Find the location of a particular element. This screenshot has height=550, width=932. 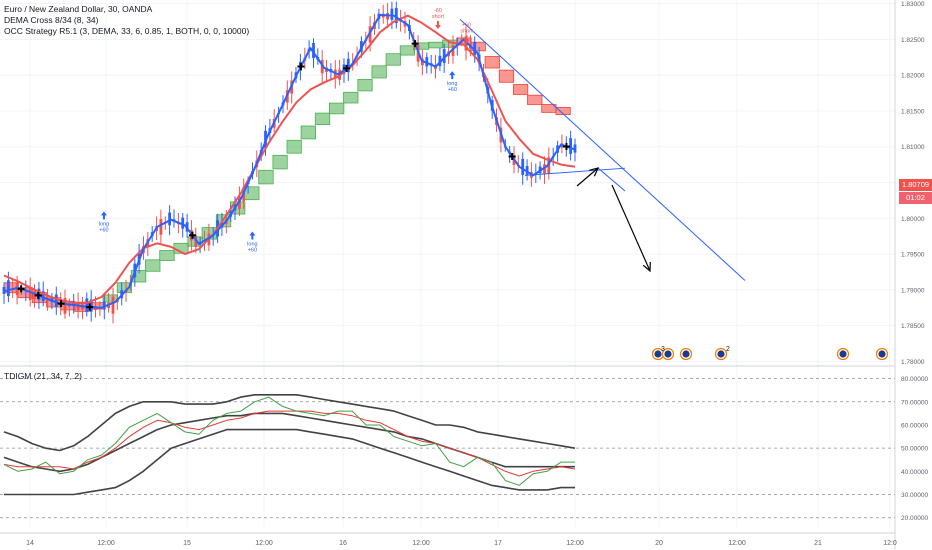

tdi-tick-label: 60.00000 is located at coordinates (914, 425).